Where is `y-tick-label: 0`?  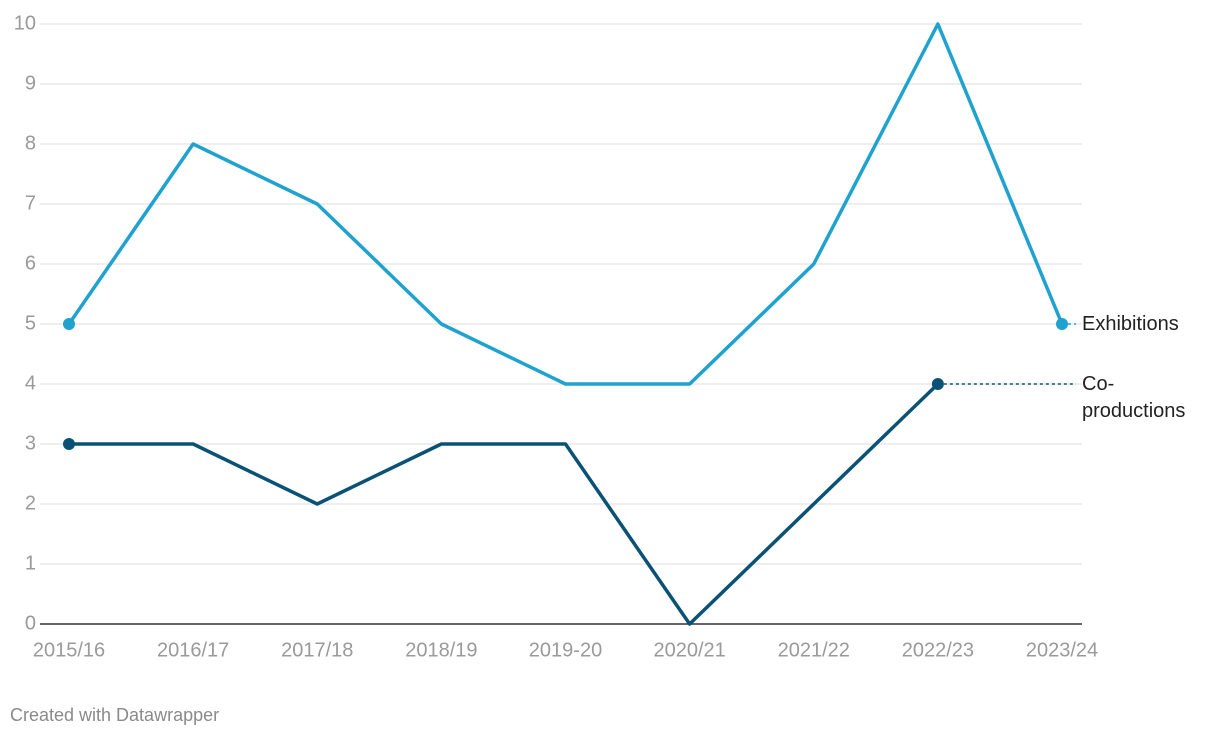
y-tick-label: 0 is located at coordinates (30, 623).